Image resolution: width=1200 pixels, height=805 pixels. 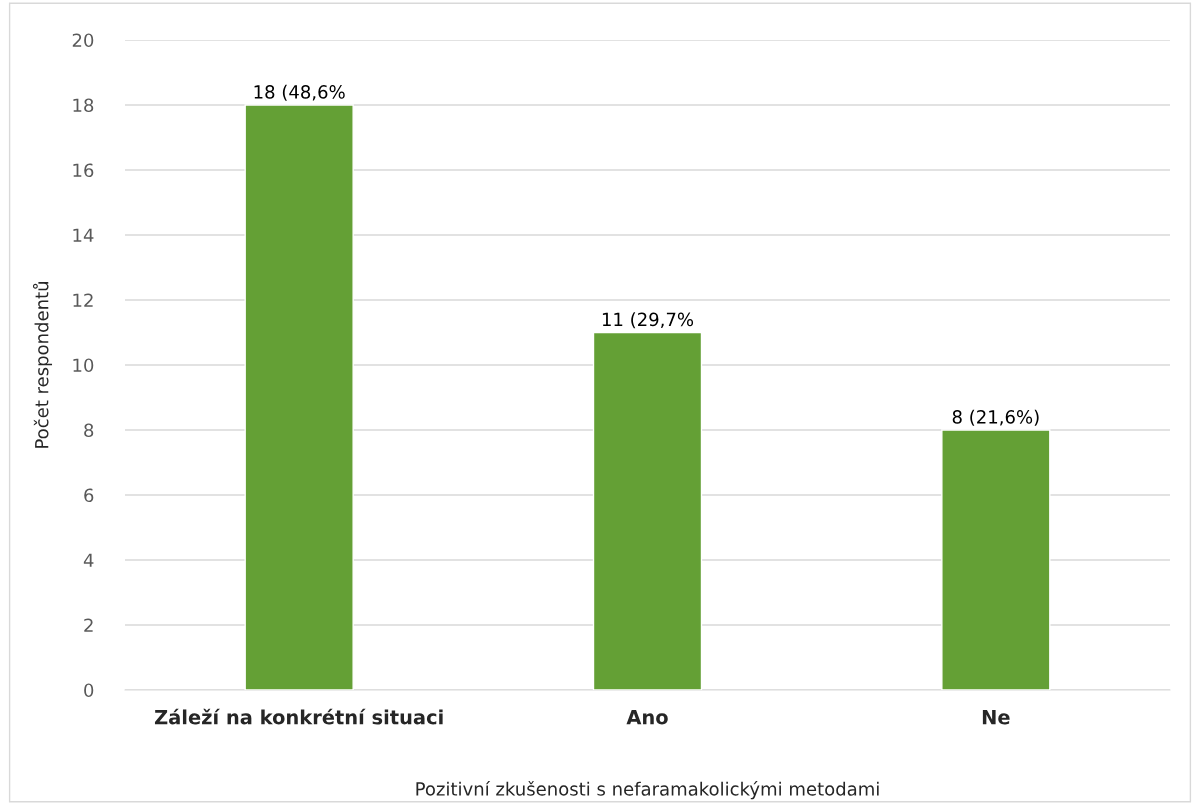 What do you see at coordinates (88, 625) in the screenshot?
I see `y-tick-label: 2` at bounding box center [88, 625].